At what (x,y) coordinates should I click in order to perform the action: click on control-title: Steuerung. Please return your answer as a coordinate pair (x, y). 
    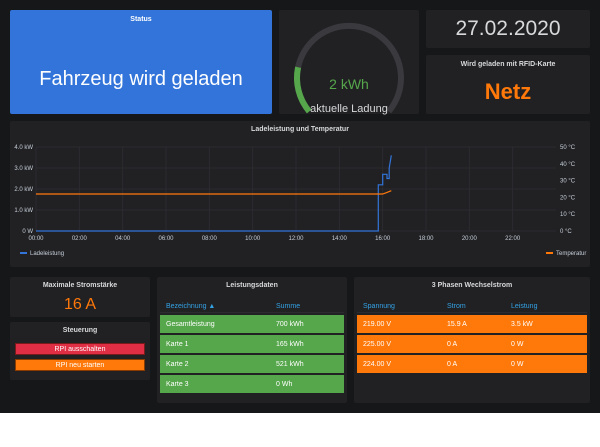
    Looking at the image, I should click on (80, 330).